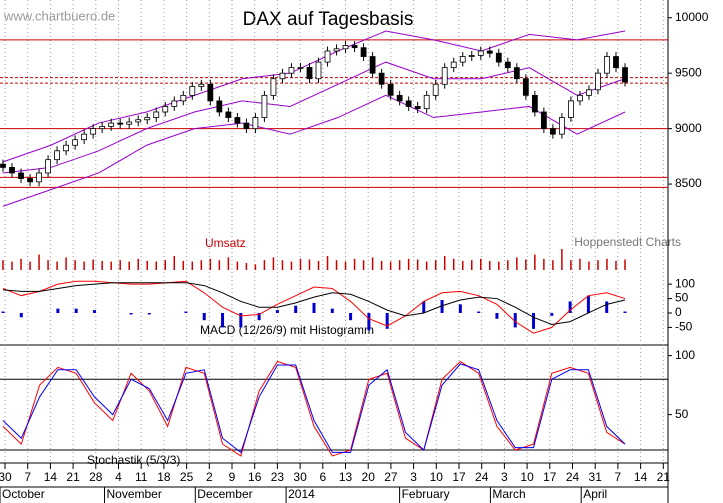  What do you see at coordinates (278, 477) in the screenshot?
I see `x-tick-label: 23` at bounding box center [278, 477].